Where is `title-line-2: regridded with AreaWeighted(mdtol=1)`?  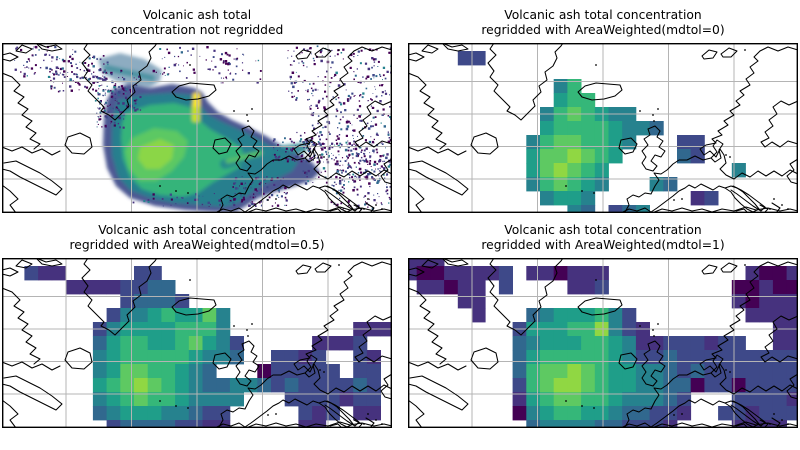
title-line-2: regridded with AreaWeighted(mdtol=1) is located at coordinates (603, 245).